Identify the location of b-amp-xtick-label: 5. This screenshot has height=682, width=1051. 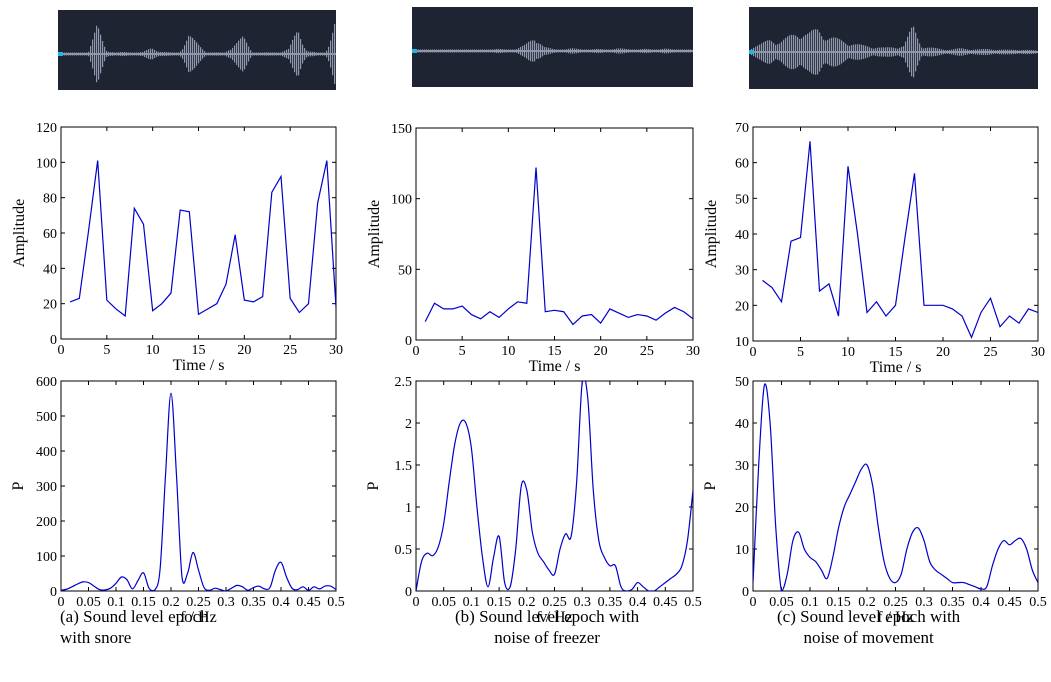
(462, 351).